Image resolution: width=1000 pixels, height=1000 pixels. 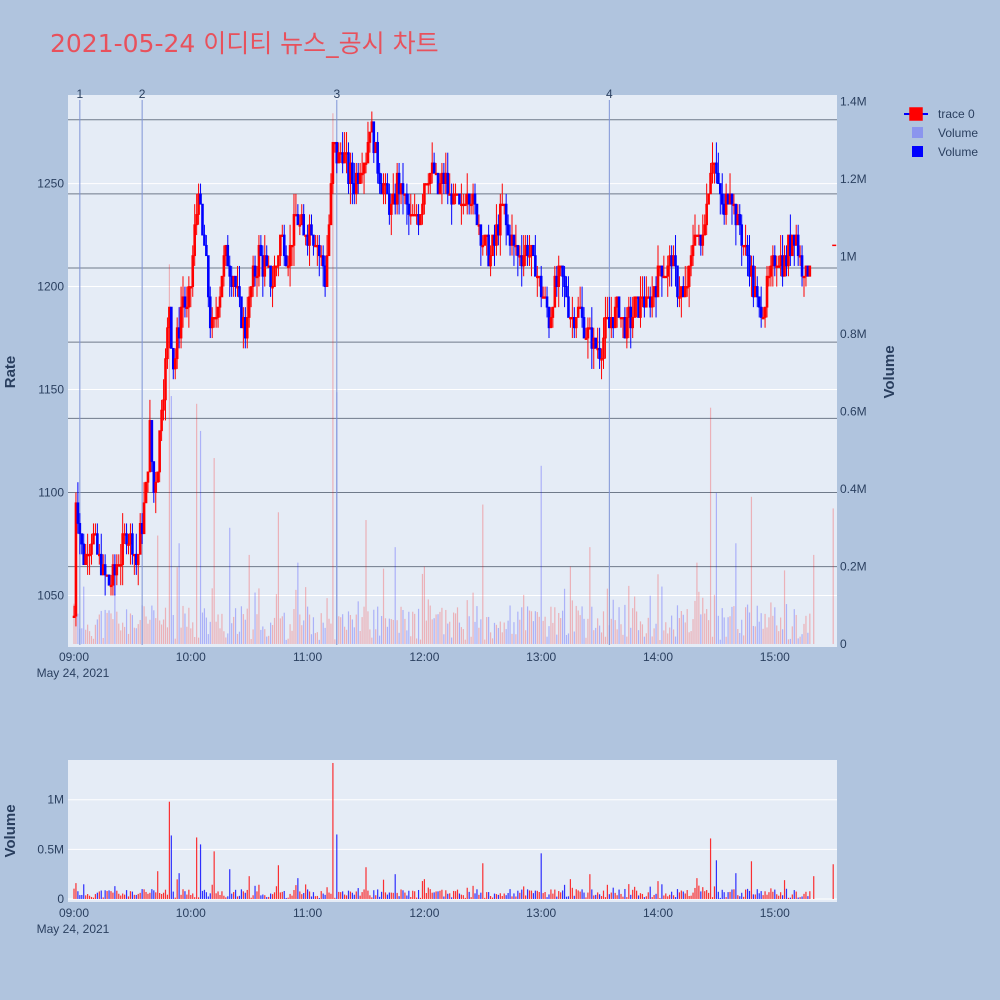 What do you see at coordinates (453, 830) in the screenshot?
I see `volume-bars` at bounding box center [453, 830].